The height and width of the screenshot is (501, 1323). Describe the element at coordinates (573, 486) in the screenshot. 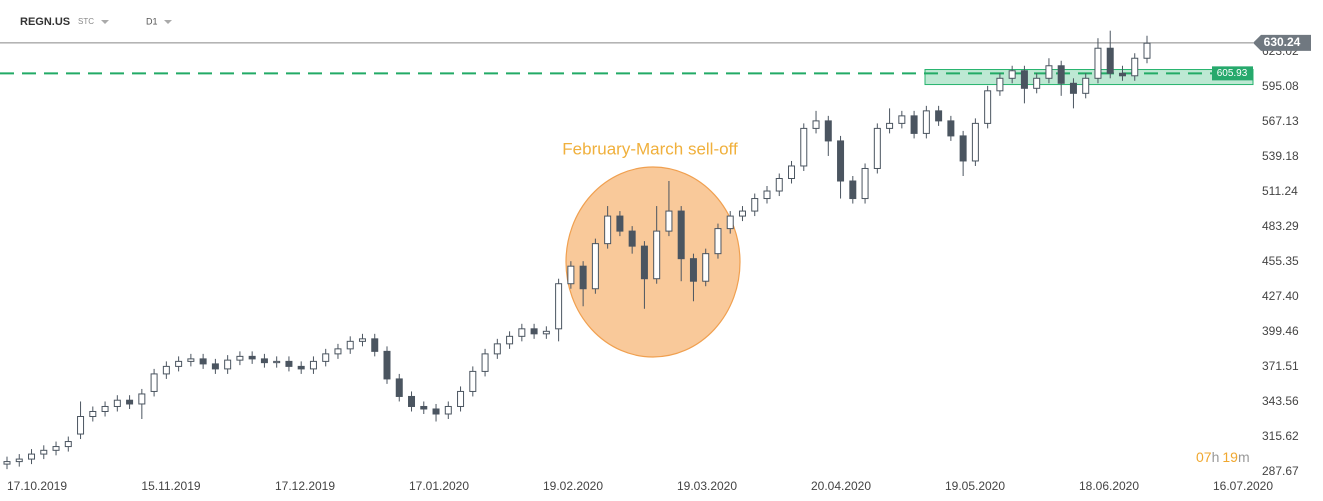

I see `x-tick-label: 19.02.2020` at that location.